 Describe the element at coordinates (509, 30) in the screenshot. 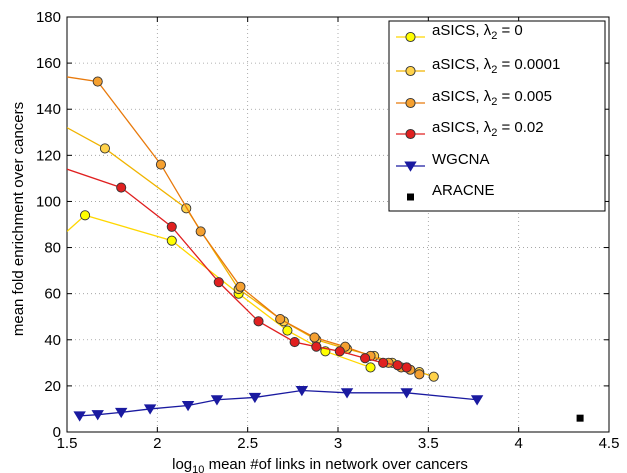

I see `legend-label-value: = 0` at that location.